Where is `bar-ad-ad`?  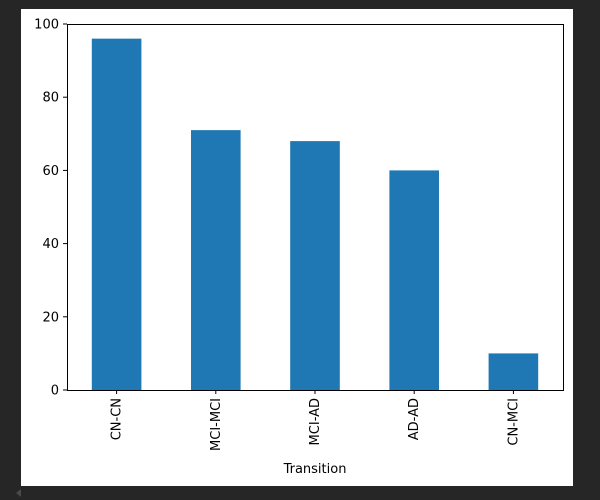 bar-ad-ad is located at coordinates (414, 280).